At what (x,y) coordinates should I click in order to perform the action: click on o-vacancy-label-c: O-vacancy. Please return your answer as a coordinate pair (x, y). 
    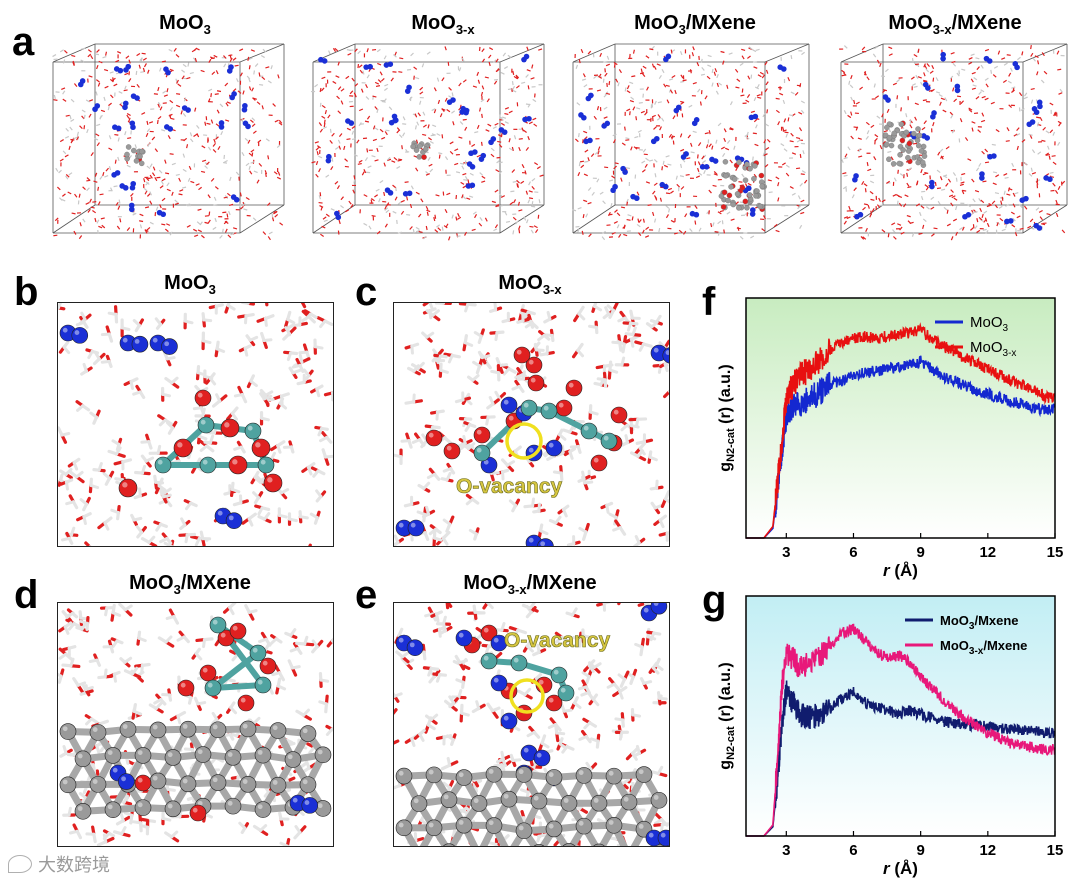
    Looking at the image, I should click on (509, 487).